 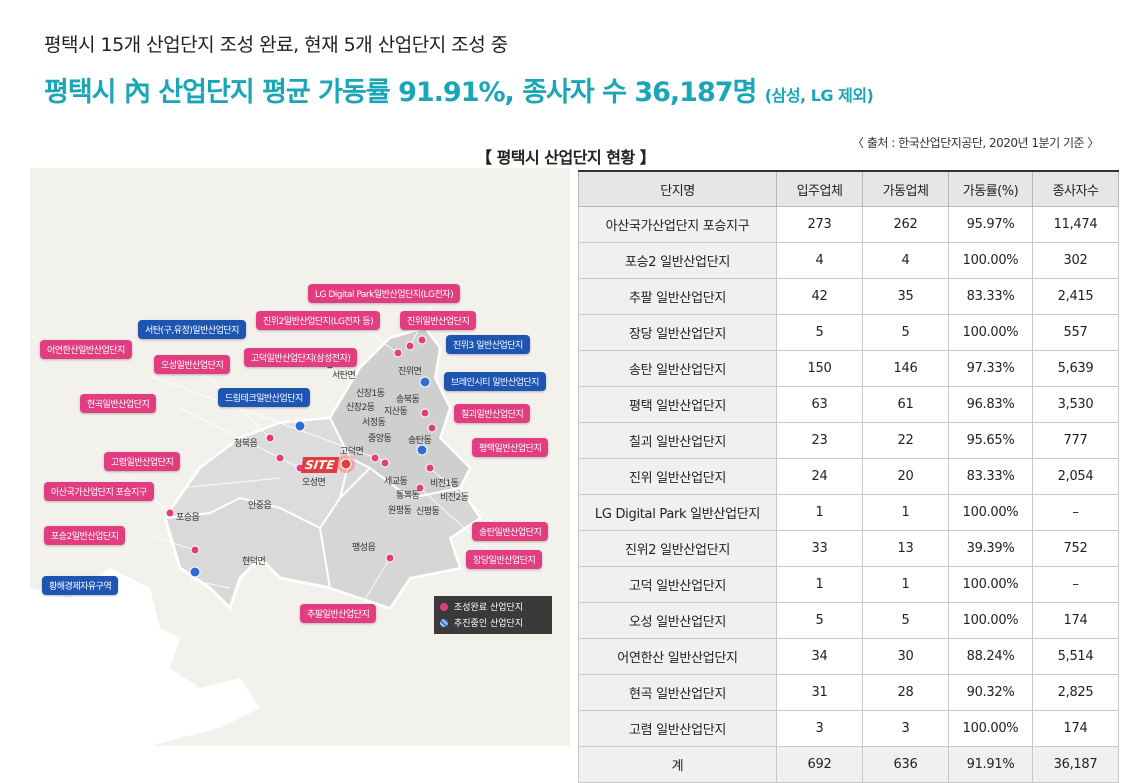 What do you see at coordinates (905, 656) in the screenshot?
I see `table-cell: 30` at bounding box center [905, 656].